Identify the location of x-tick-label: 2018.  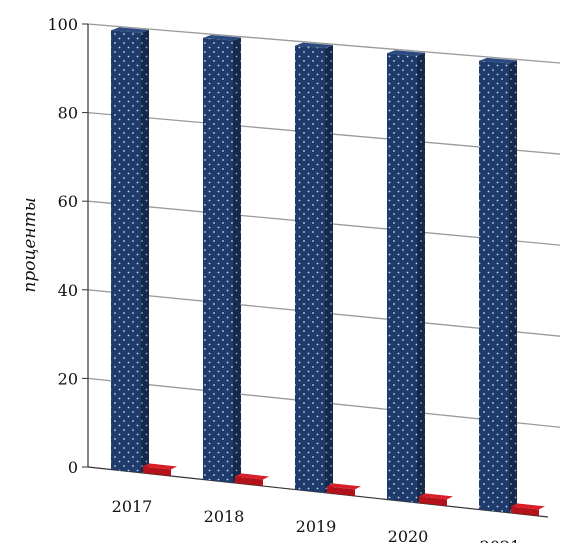
(224, 516).